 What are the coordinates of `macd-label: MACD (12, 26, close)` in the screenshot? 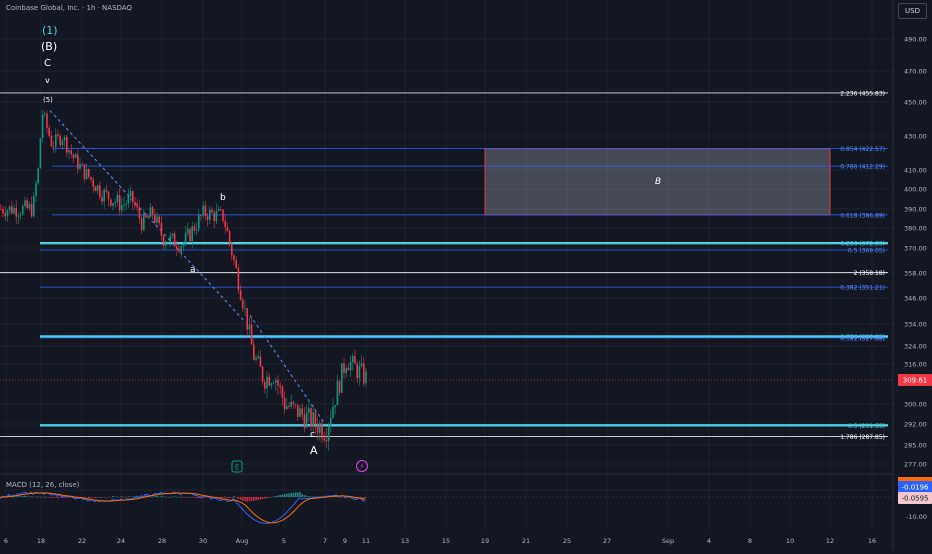 It's located at (43, 485).